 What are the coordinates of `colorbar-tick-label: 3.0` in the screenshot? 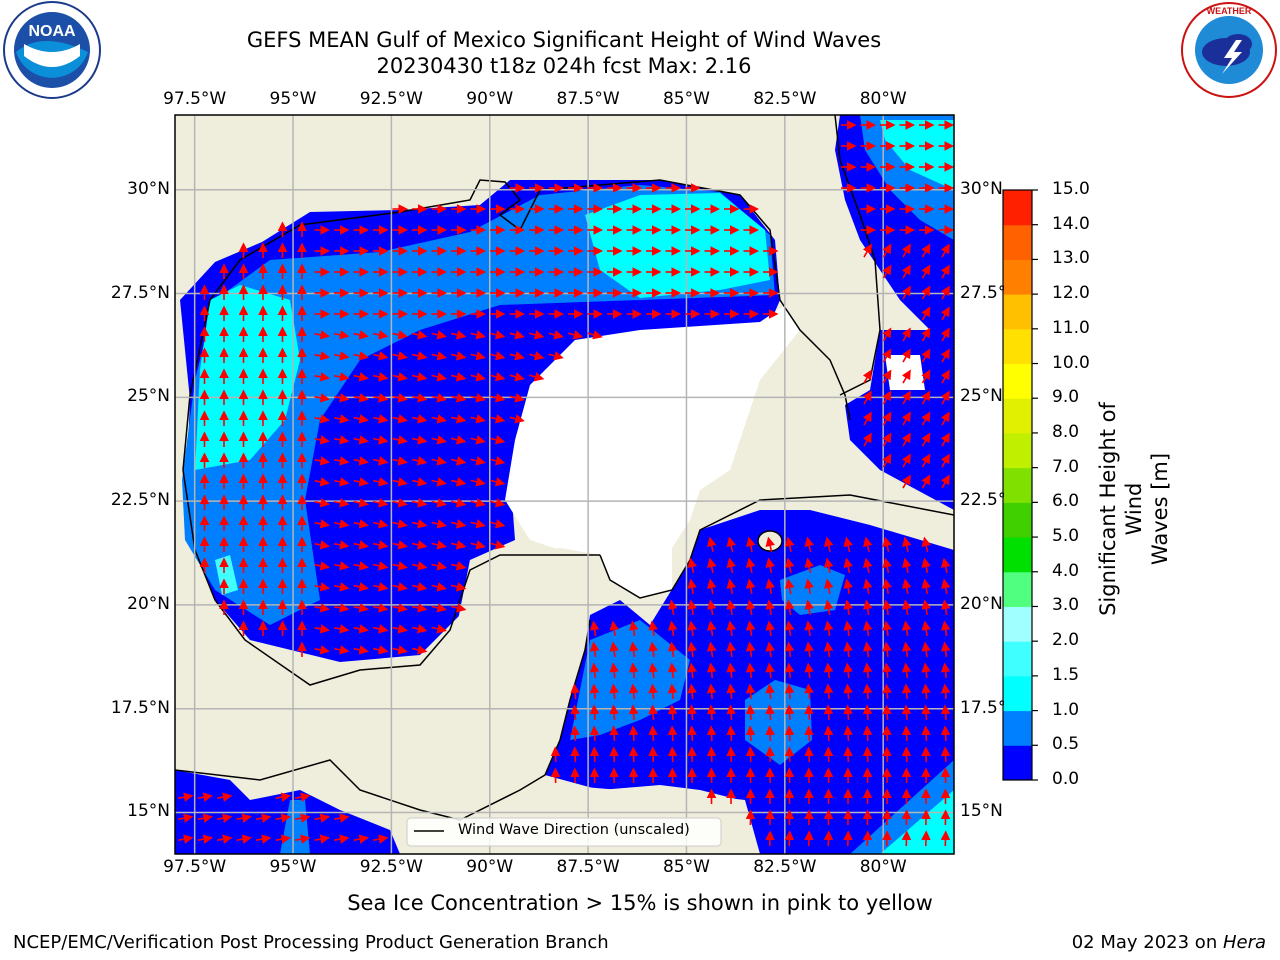 It's located at (1066, 605).